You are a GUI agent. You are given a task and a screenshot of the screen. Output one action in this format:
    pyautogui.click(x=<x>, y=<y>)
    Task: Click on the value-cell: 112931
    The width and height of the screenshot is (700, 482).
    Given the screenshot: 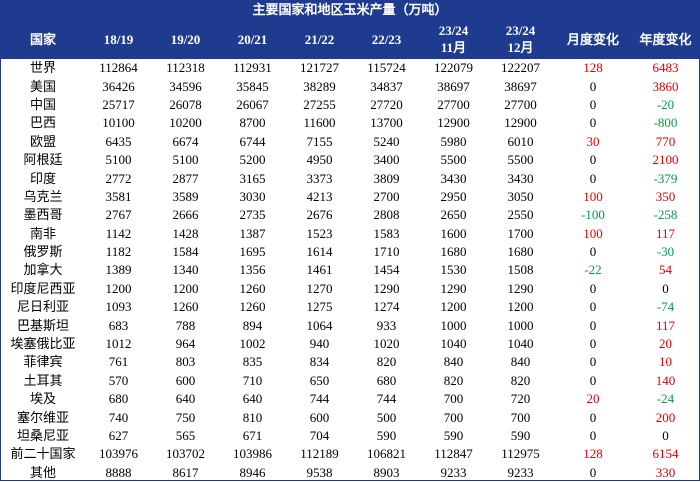 What is the action you would take?
    pyautogui.click(x=252, y=68)
    